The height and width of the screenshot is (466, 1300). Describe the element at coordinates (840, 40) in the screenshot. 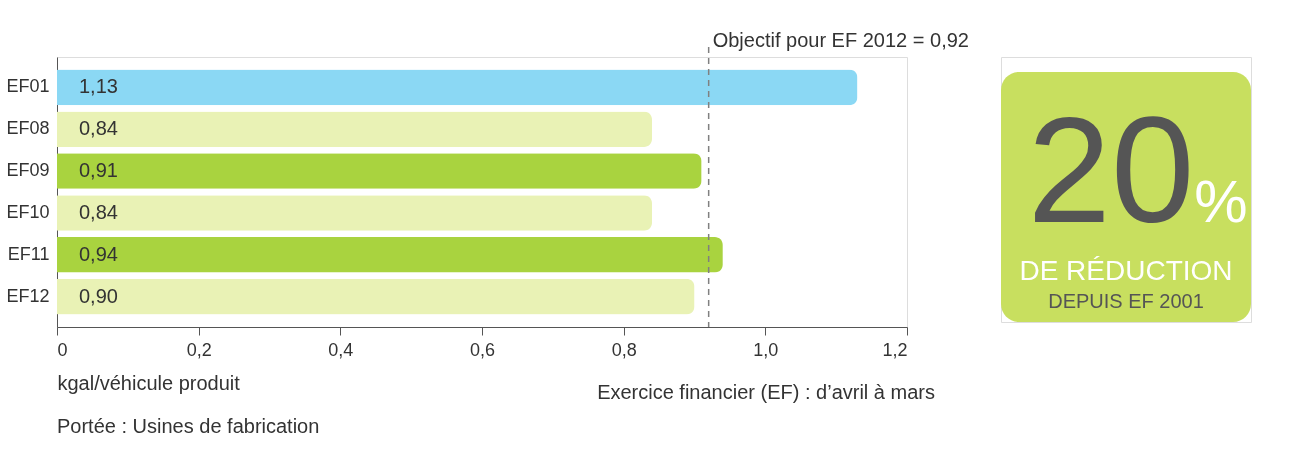

I see `ref-line-label: Objectif pour EF 2012 = 0,92` at that location.